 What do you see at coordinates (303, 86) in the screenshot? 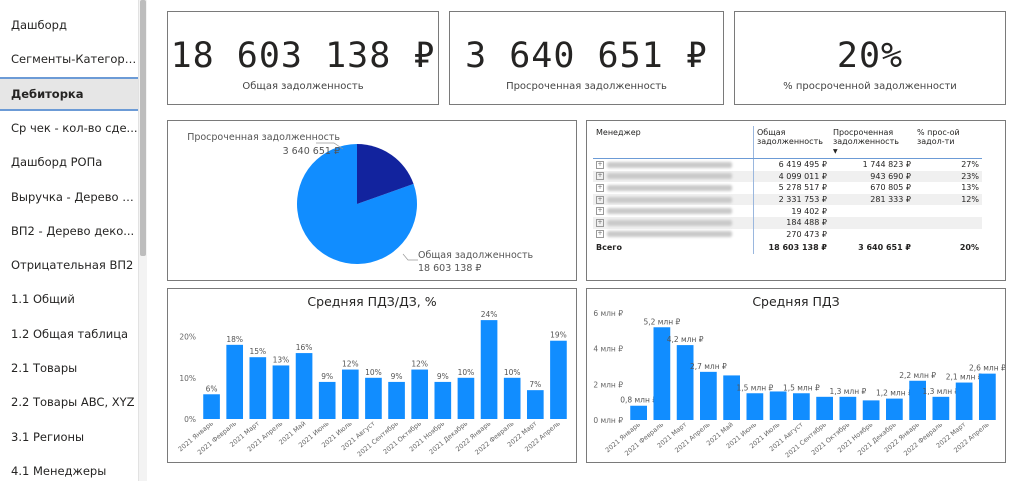
I see `kpi-total-debt-label: Общая задолженность` at bounding box center [303, 86].